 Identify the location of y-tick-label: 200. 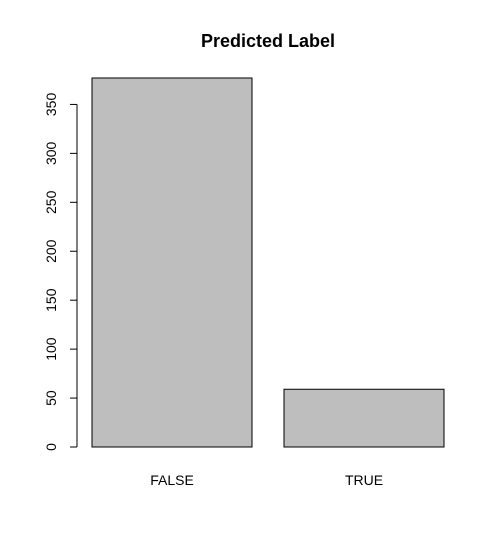
(51, 251).